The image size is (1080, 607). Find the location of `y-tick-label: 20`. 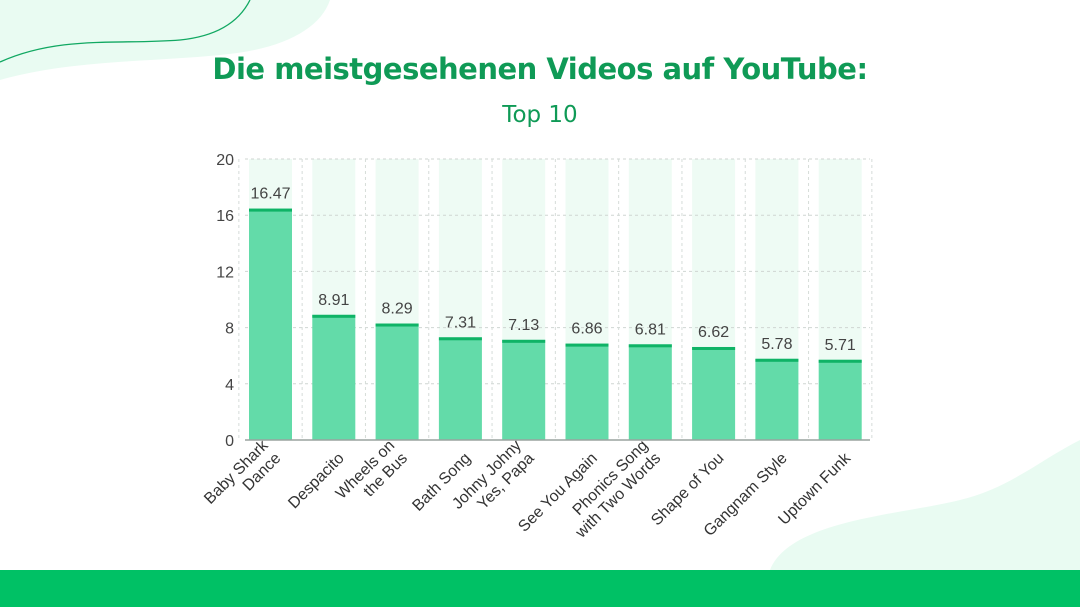

y-tick-label: 20 is located at coordinates (225, 160).